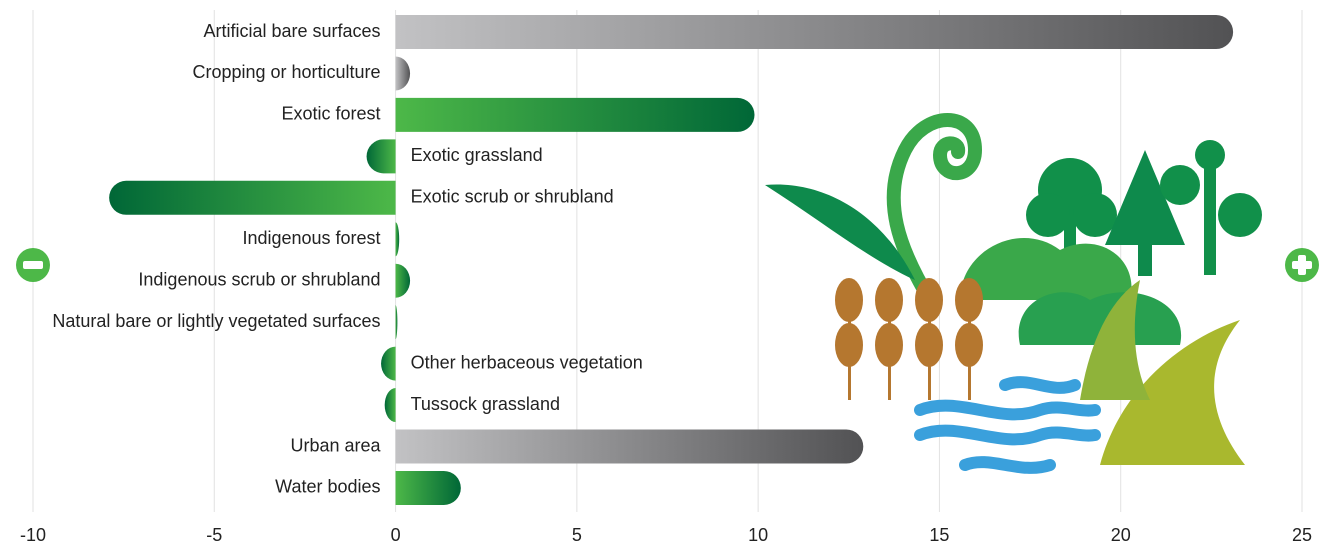 Image resolution: width=1321 pixels, height=545 pixels. Describe the element at coordinates (485, 404) in the screenshot. I see `category-label: Tussock grassland` at that location.